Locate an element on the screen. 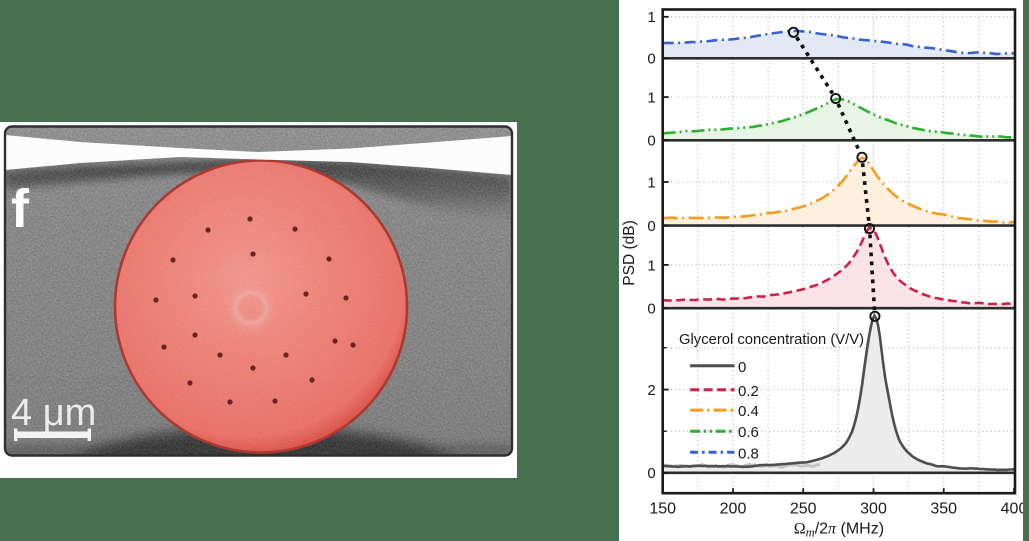 The width and height of the screenshot is (1029, 541). svg-text: 350 is located at coordinates (943, 509).